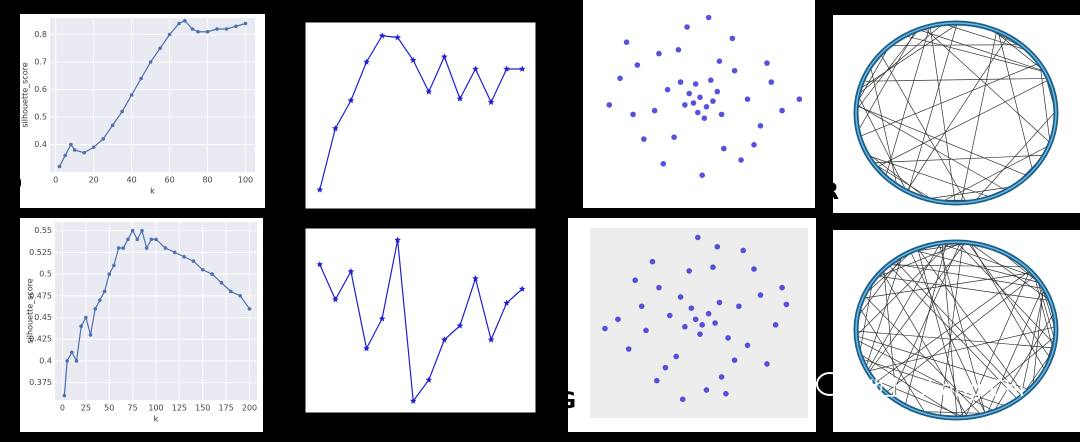  Describe the element at coordinates (45, 274) in the screenshot. I see `y-tick-label: 0.5` at that location.